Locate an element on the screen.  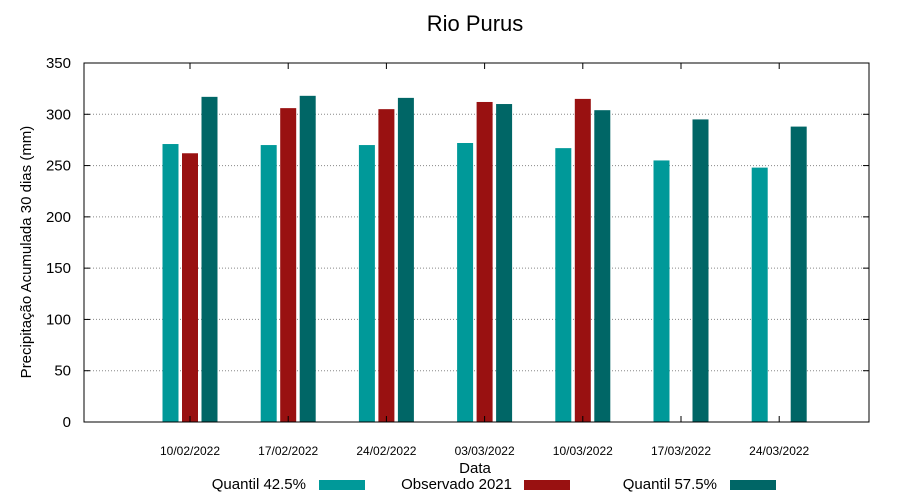
x-tick-label: 17/03/2022 is located at coordinates (681, 451).